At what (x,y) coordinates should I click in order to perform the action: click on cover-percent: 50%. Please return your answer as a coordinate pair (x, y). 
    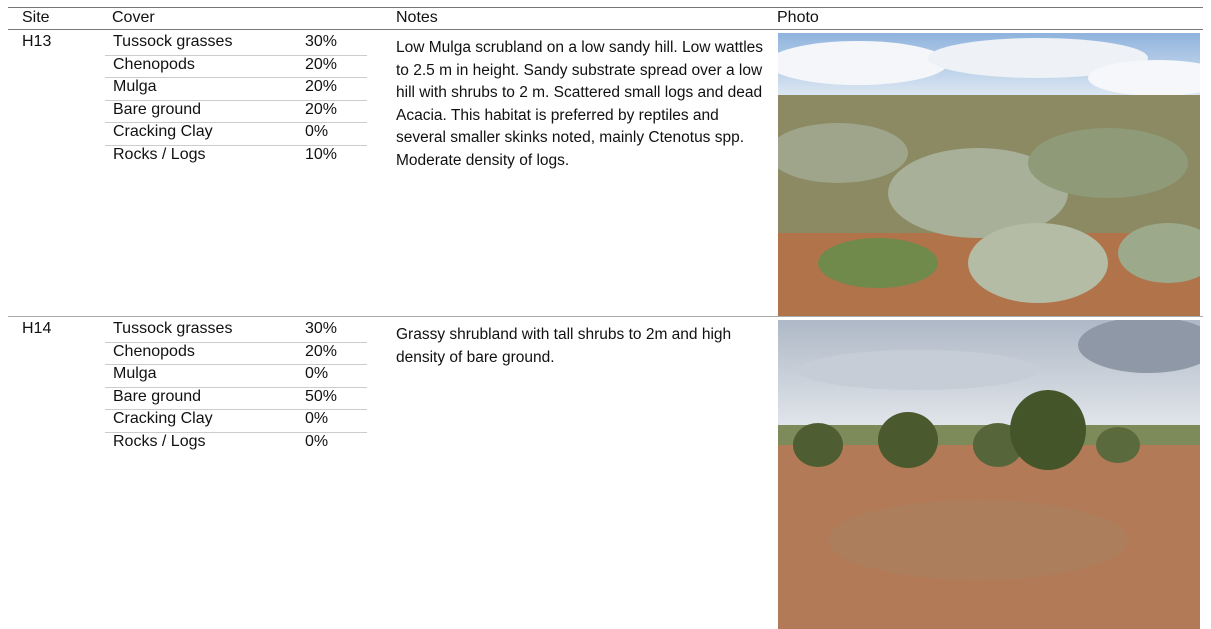
    Looking at the image, I should click on (321, 396).